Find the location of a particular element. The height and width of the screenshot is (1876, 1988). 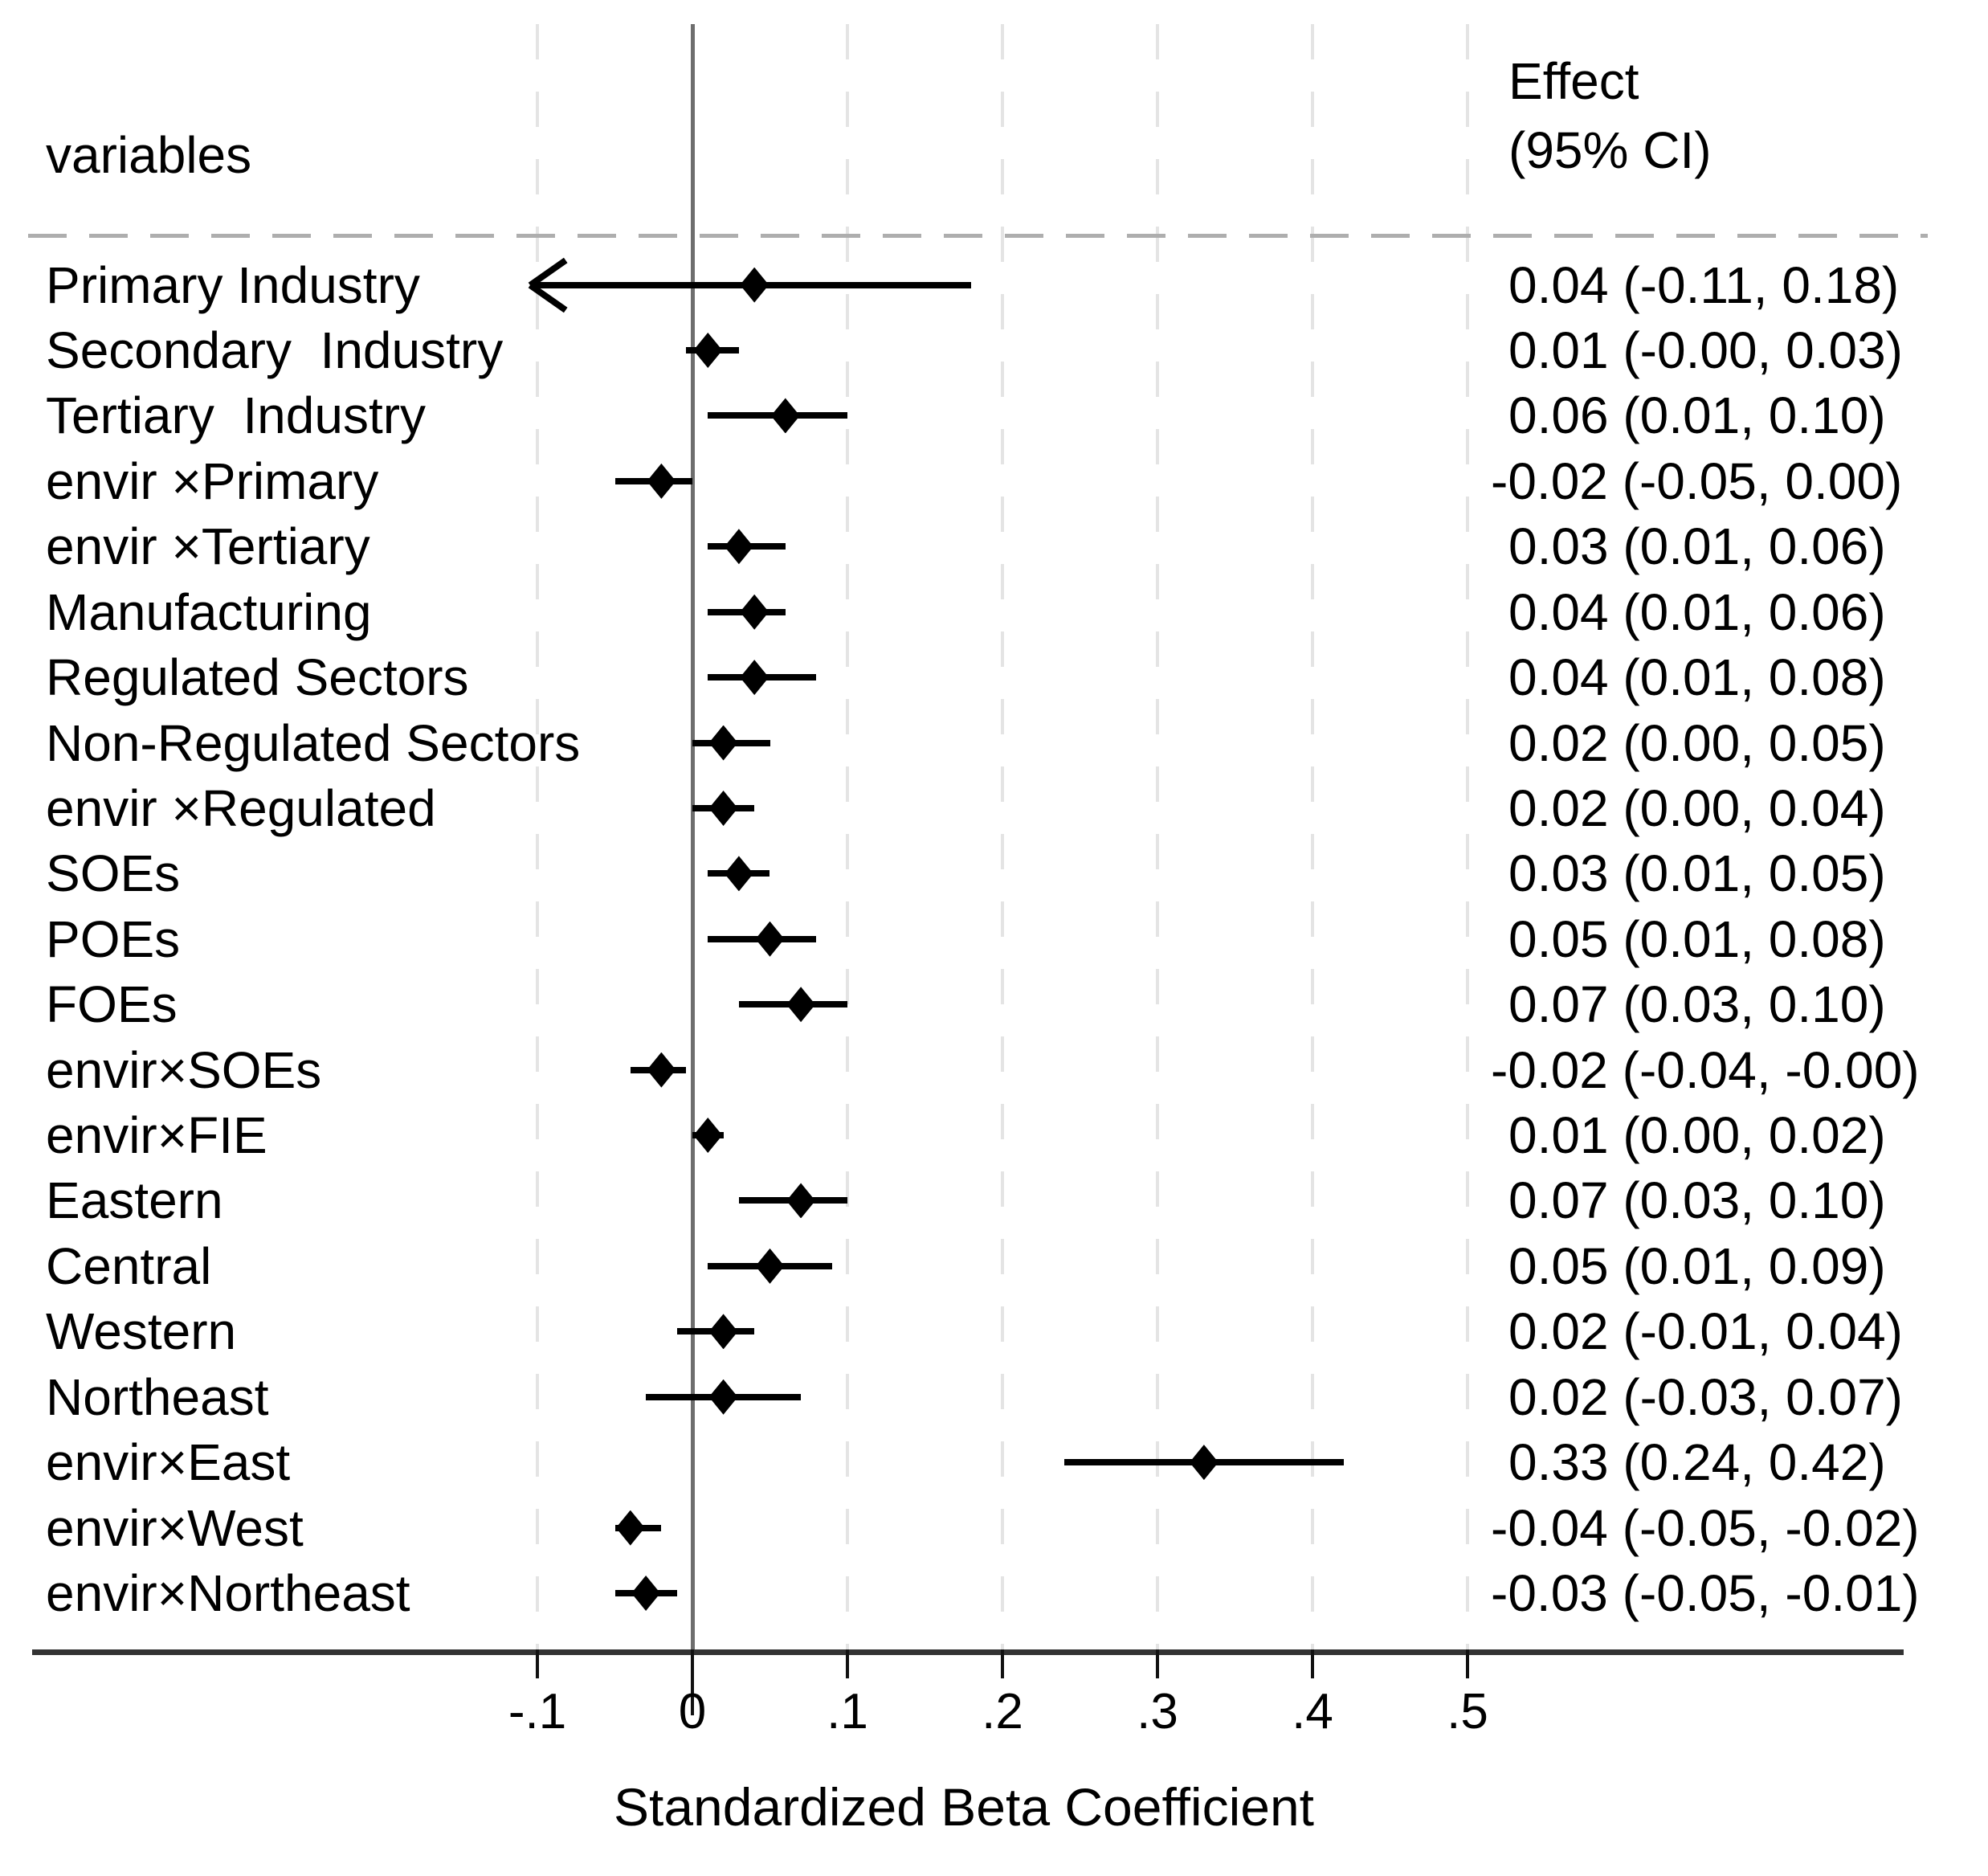

row-label: Northeast is located at coordinates (157, 1396).